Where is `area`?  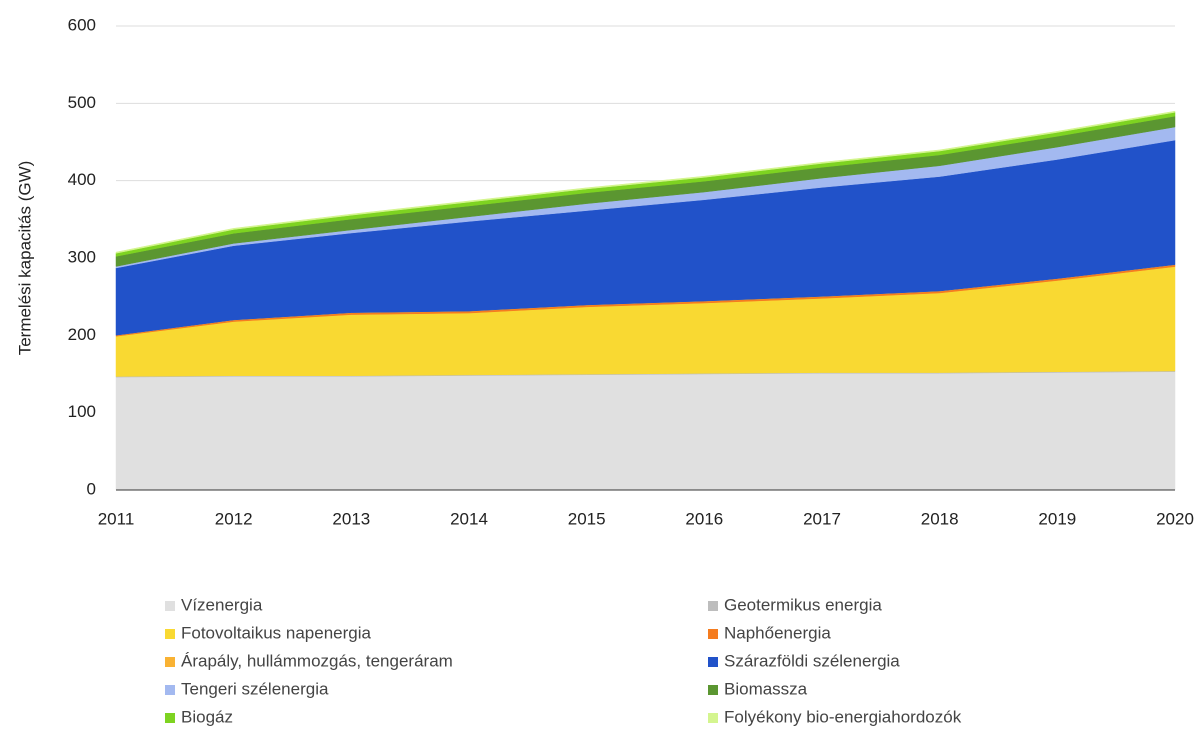
area is located at coordinates (645, 431).